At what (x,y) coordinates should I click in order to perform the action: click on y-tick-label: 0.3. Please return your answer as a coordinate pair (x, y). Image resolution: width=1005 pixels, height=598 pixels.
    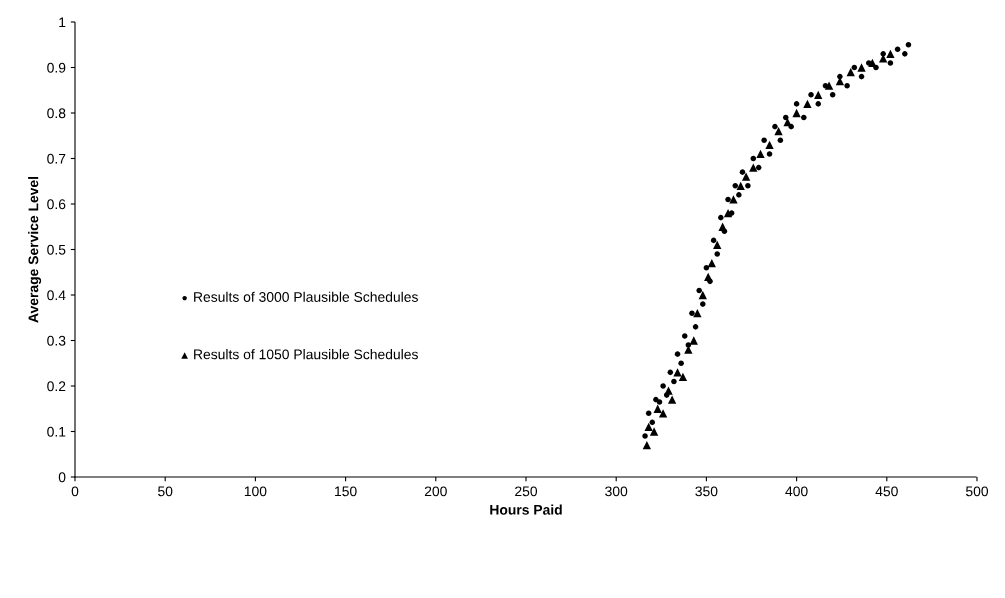
    Looking at the image, I should click on (56, 340).